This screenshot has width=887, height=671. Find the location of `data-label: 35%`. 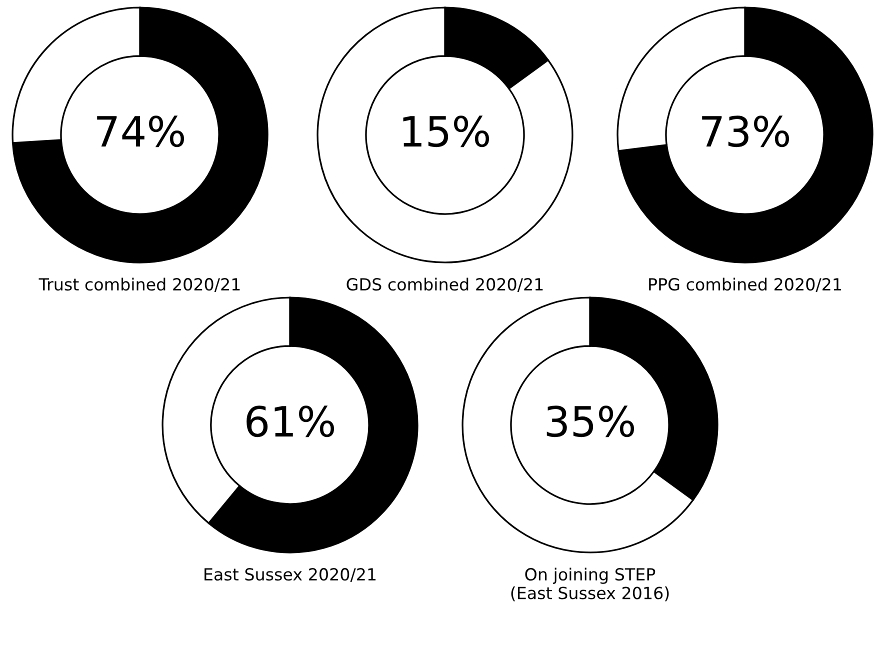

data-label: 35% is located at coordinates (590, 422).